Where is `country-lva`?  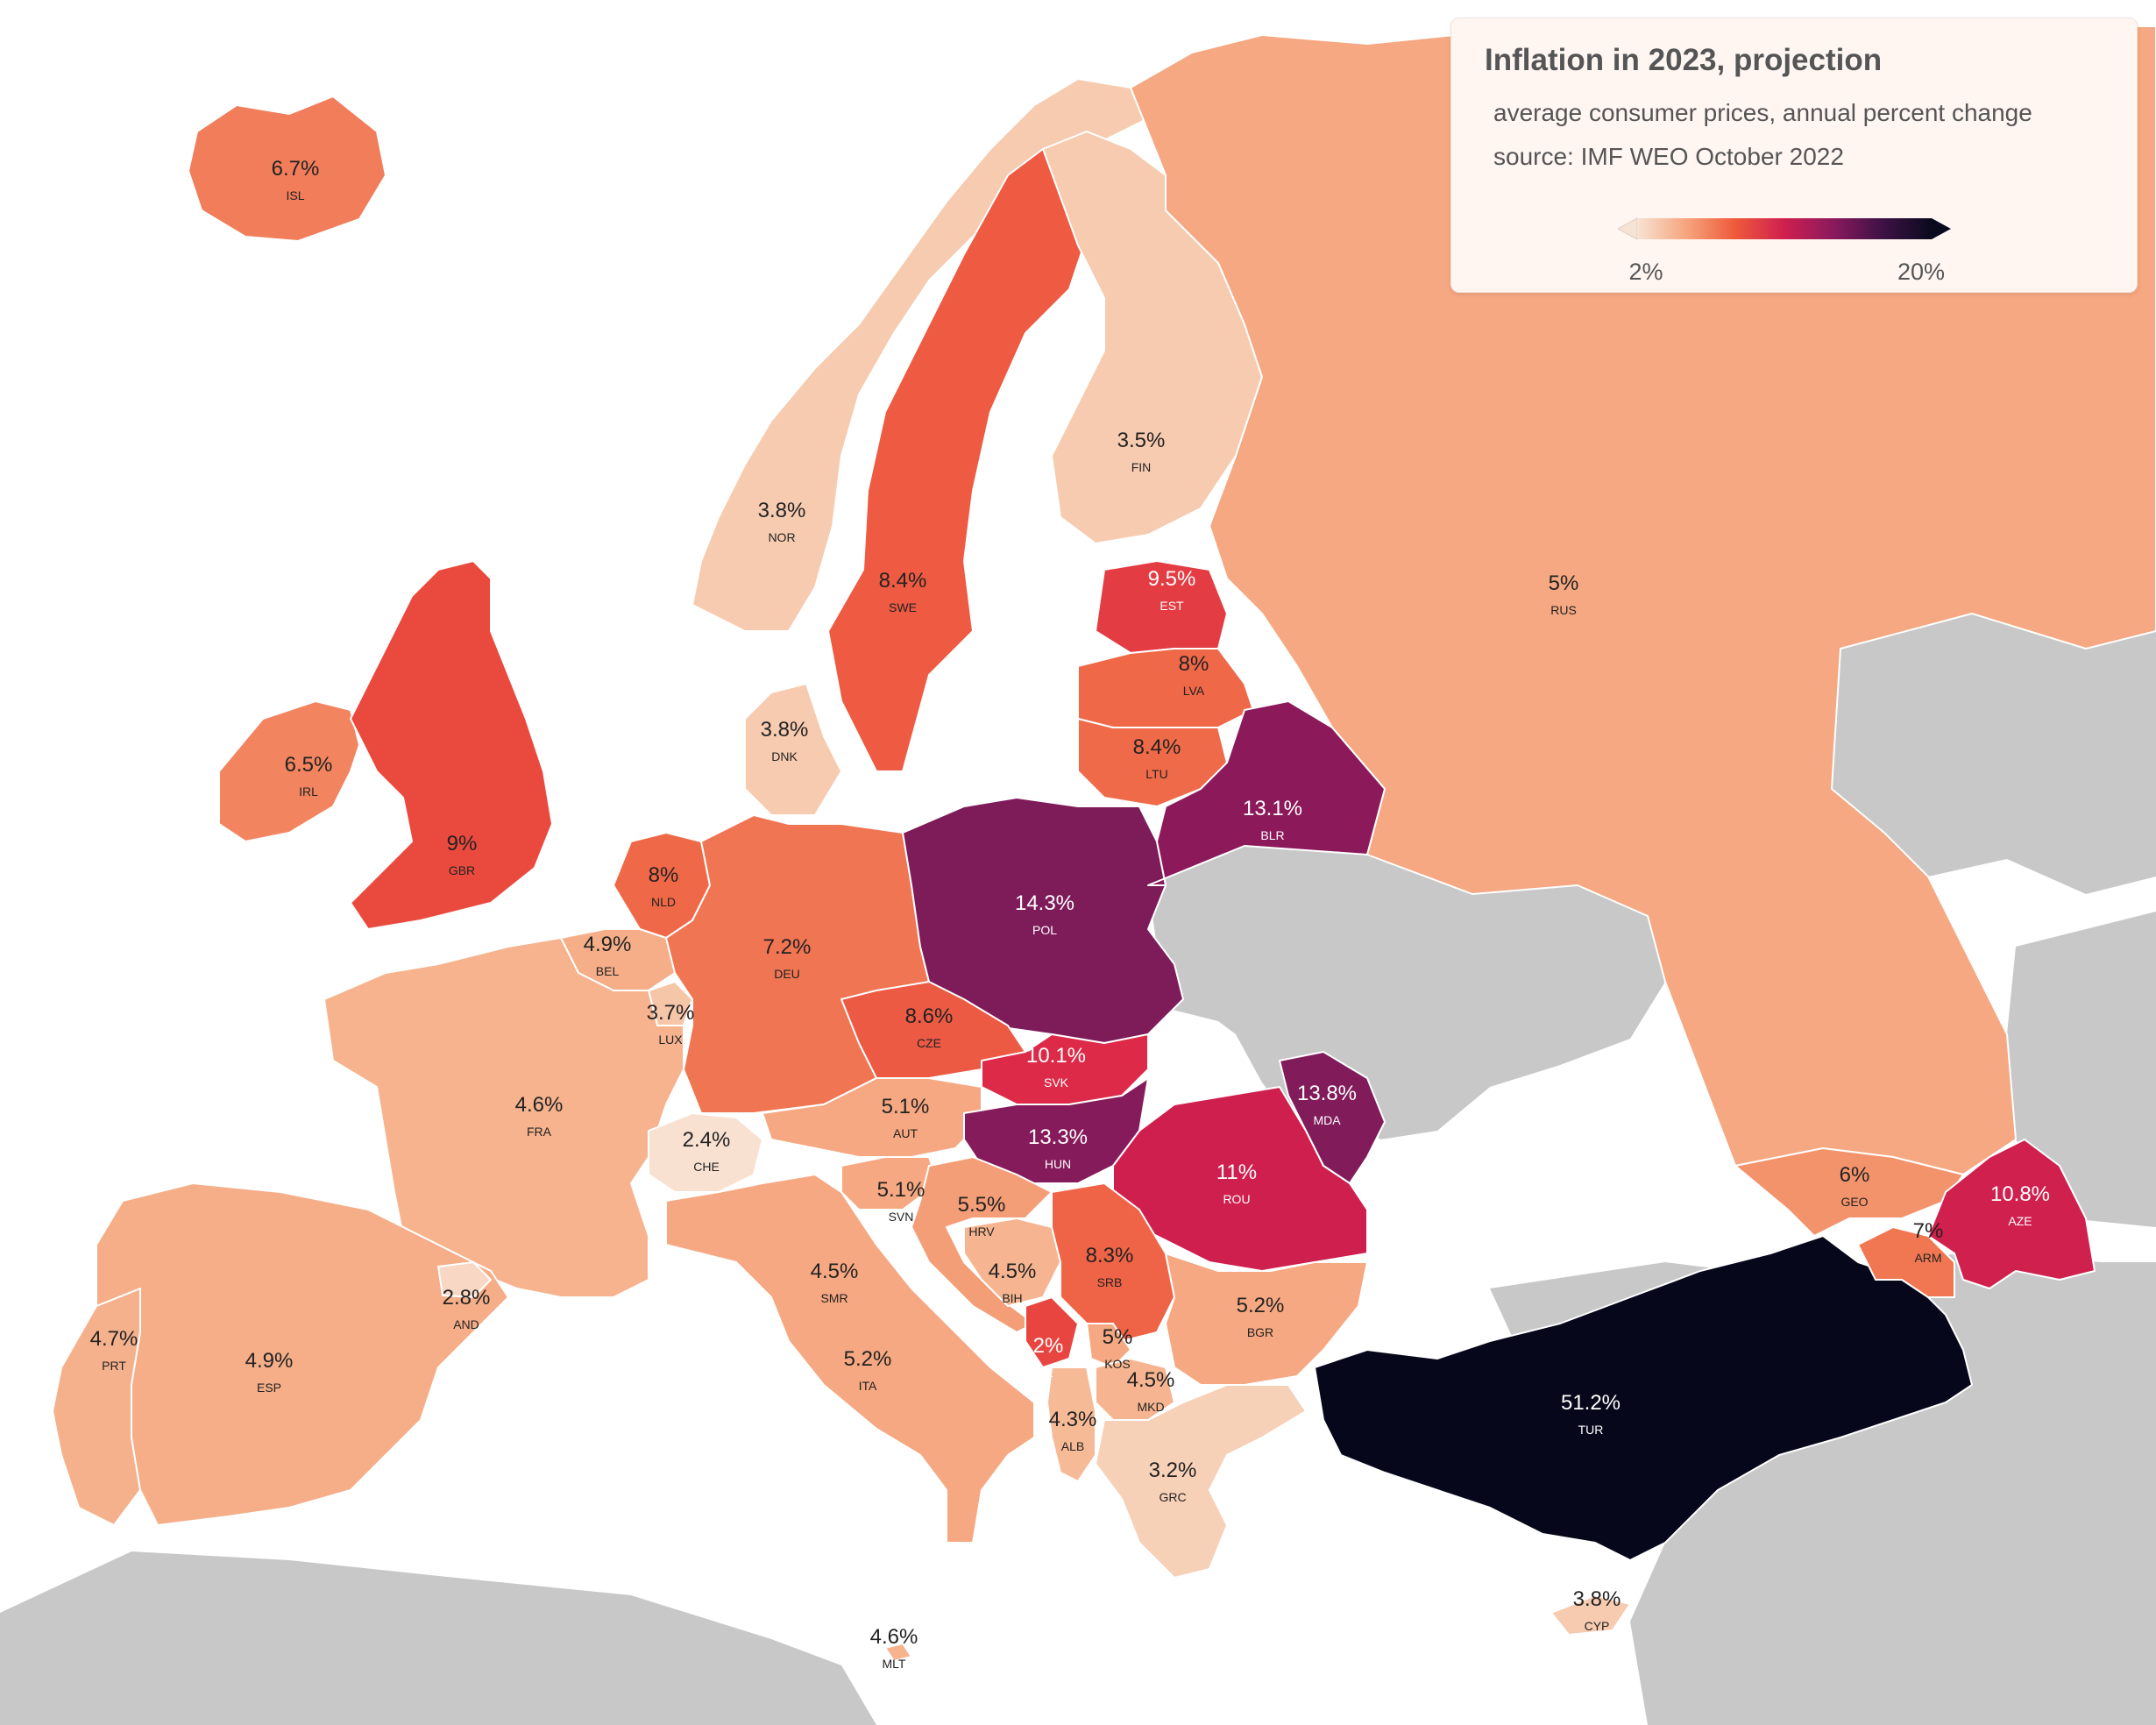
country-lva is located at coordinates (1165, 688).